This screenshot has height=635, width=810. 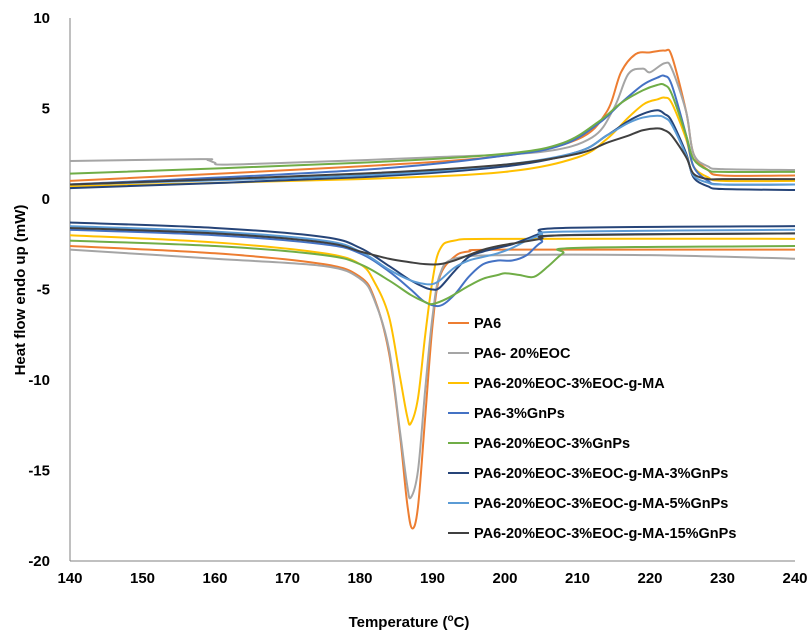 What do you see at coordinates (409, 622) in the screenshot?
I see `x-axis-title: Temperature (oC)` at bounding box center [409, 622].